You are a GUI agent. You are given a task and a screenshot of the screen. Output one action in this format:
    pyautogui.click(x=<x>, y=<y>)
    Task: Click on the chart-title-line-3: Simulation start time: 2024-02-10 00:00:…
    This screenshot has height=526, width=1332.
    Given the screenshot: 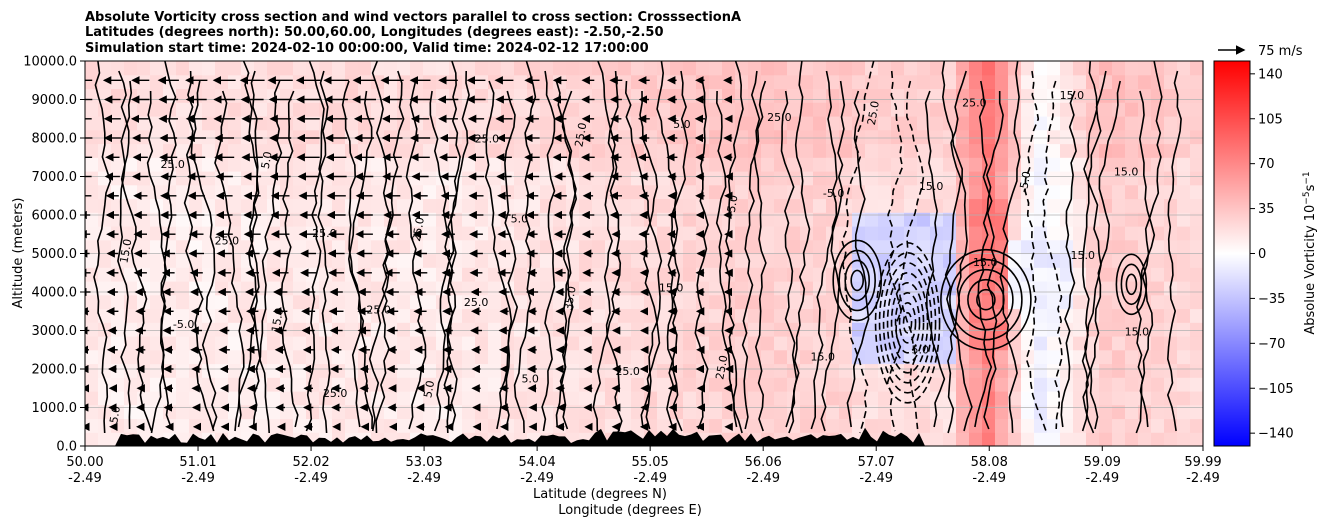 What is the action you would take?
    pyautogui.click(x=367, y=48)
    